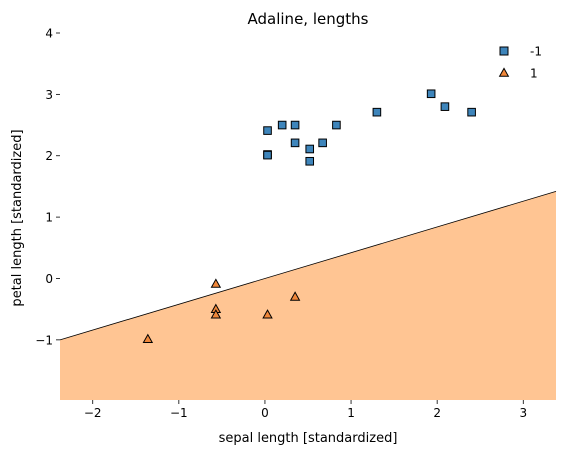  I want to click on y-tick-label: 1, so click(49, 218).